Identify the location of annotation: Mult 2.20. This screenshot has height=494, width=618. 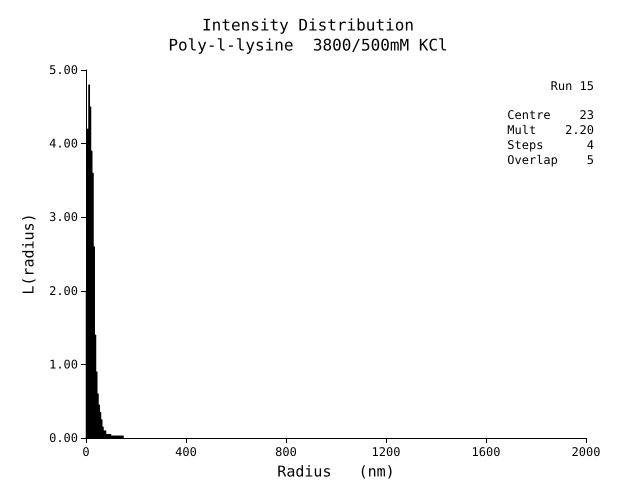
(550, 130).